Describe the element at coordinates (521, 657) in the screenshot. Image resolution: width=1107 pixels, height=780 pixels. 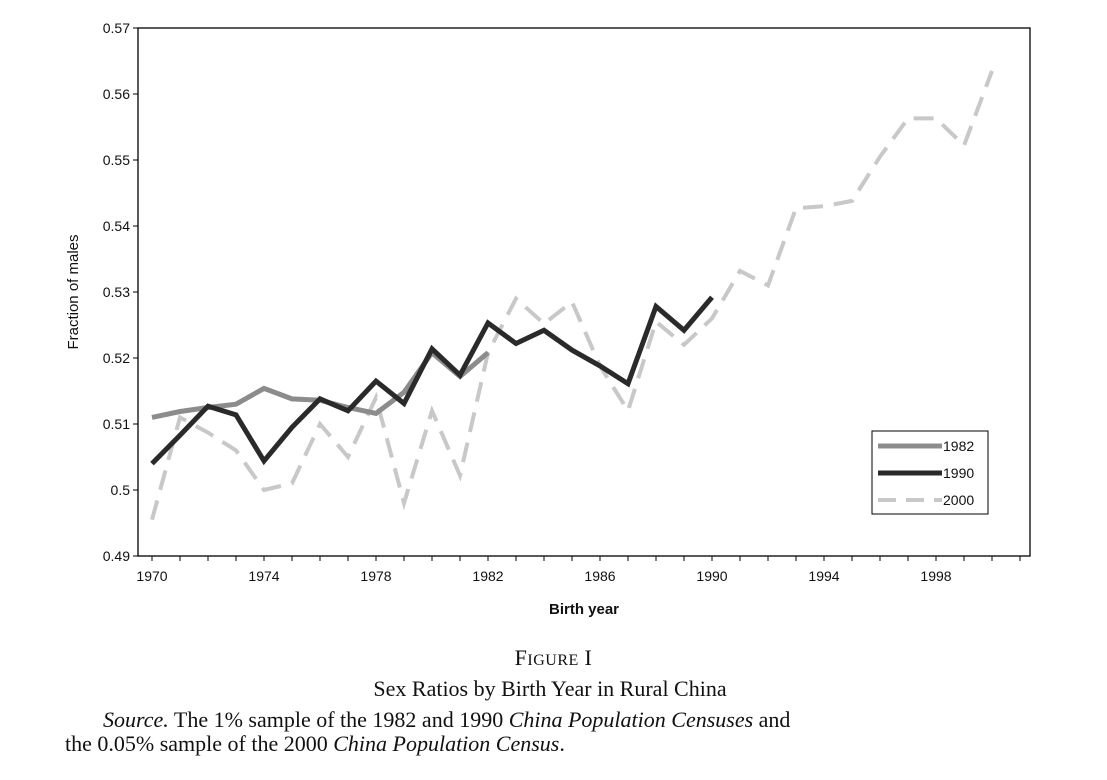
I see `figure-label-initial: F` at that location.